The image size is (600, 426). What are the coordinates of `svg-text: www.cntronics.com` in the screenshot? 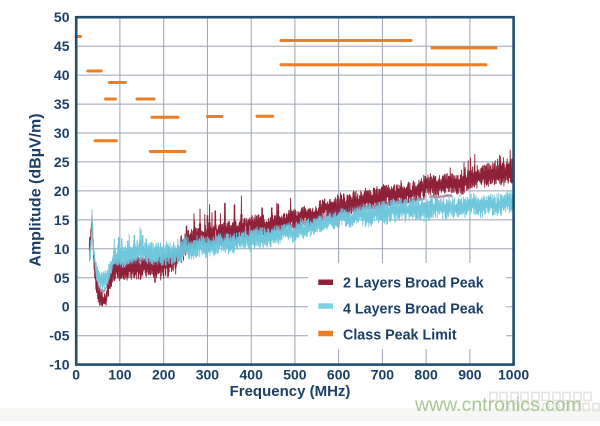 It's located at (498, 405).